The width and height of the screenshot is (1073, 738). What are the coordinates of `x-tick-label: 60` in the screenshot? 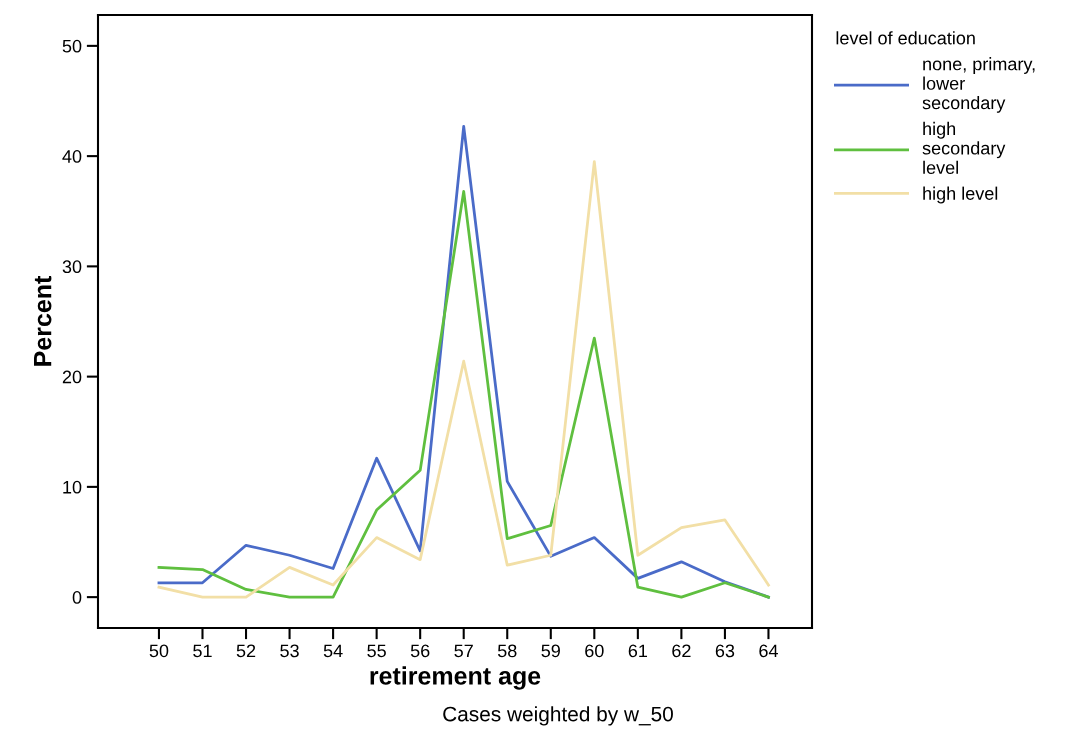 It's located at (594, 651).